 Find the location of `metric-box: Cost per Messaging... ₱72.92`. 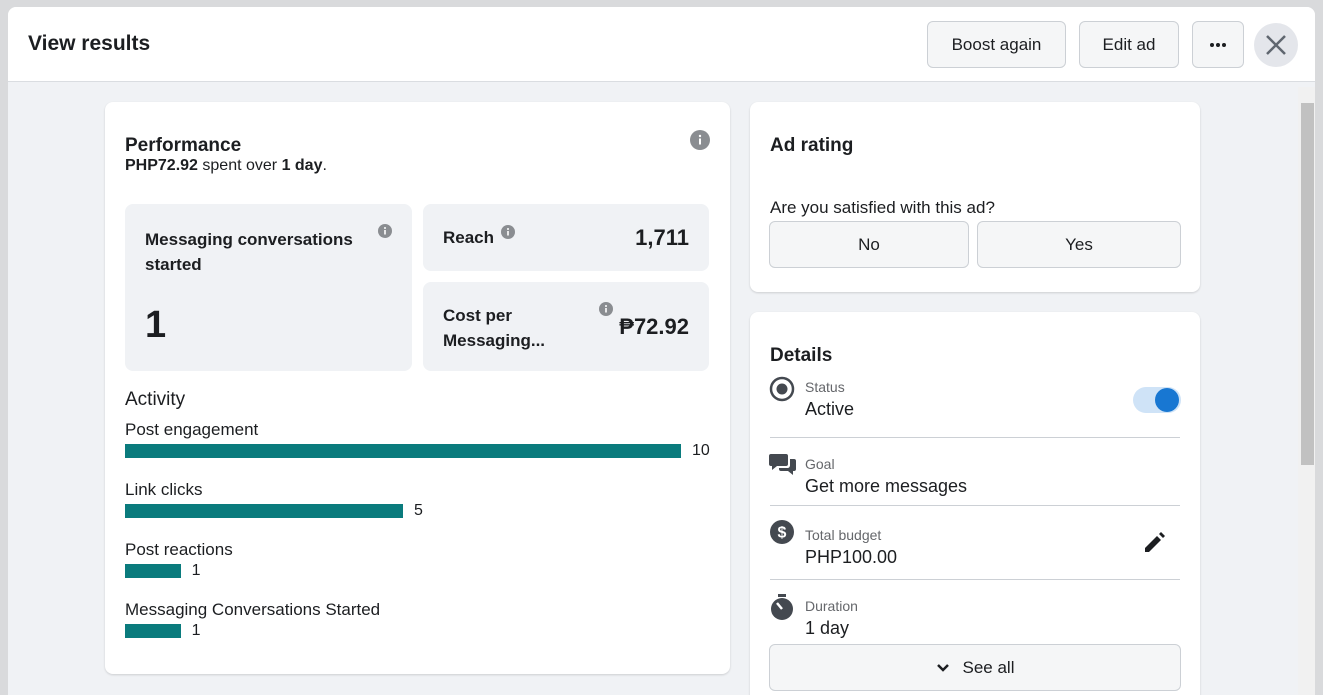

metric-box: Cost per Messaging... ₱72.92 is located at coordinates (566, 326).